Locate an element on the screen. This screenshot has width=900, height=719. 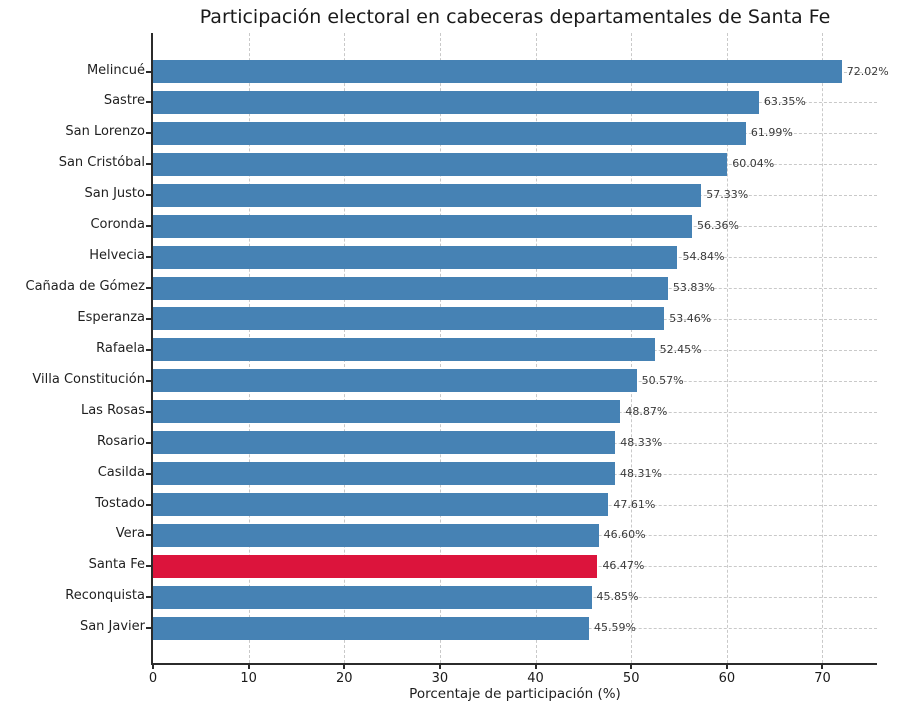
x-axis-spine is located at coordinates (514, 664).